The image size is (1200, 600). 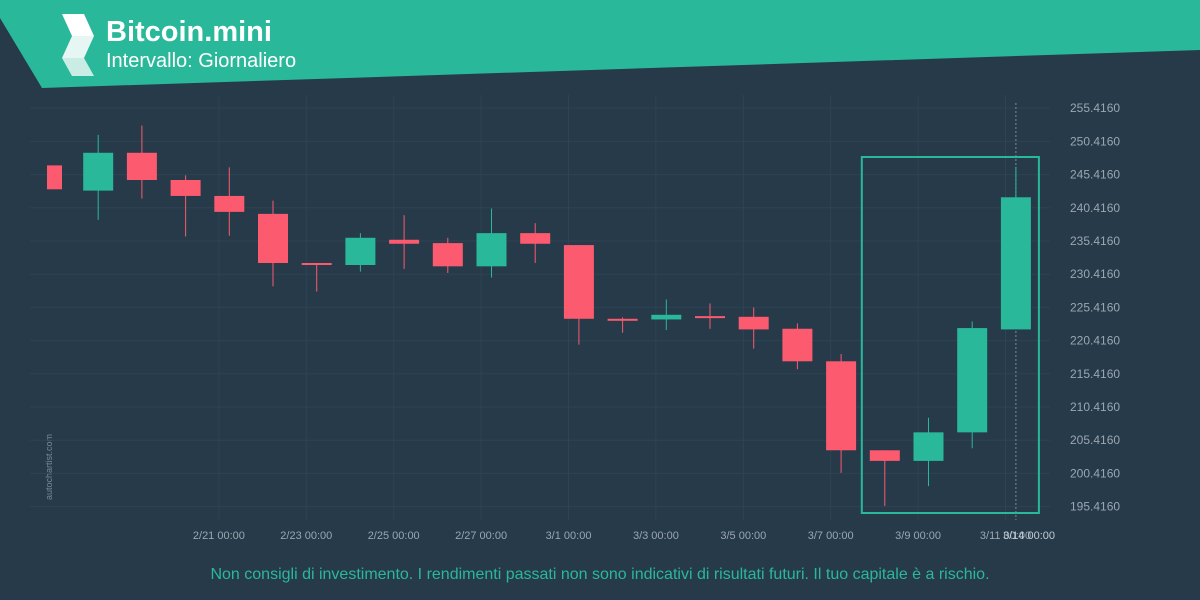 I want to click on x-tick-label: 3/3 00:00, so click(x=656, y=536).